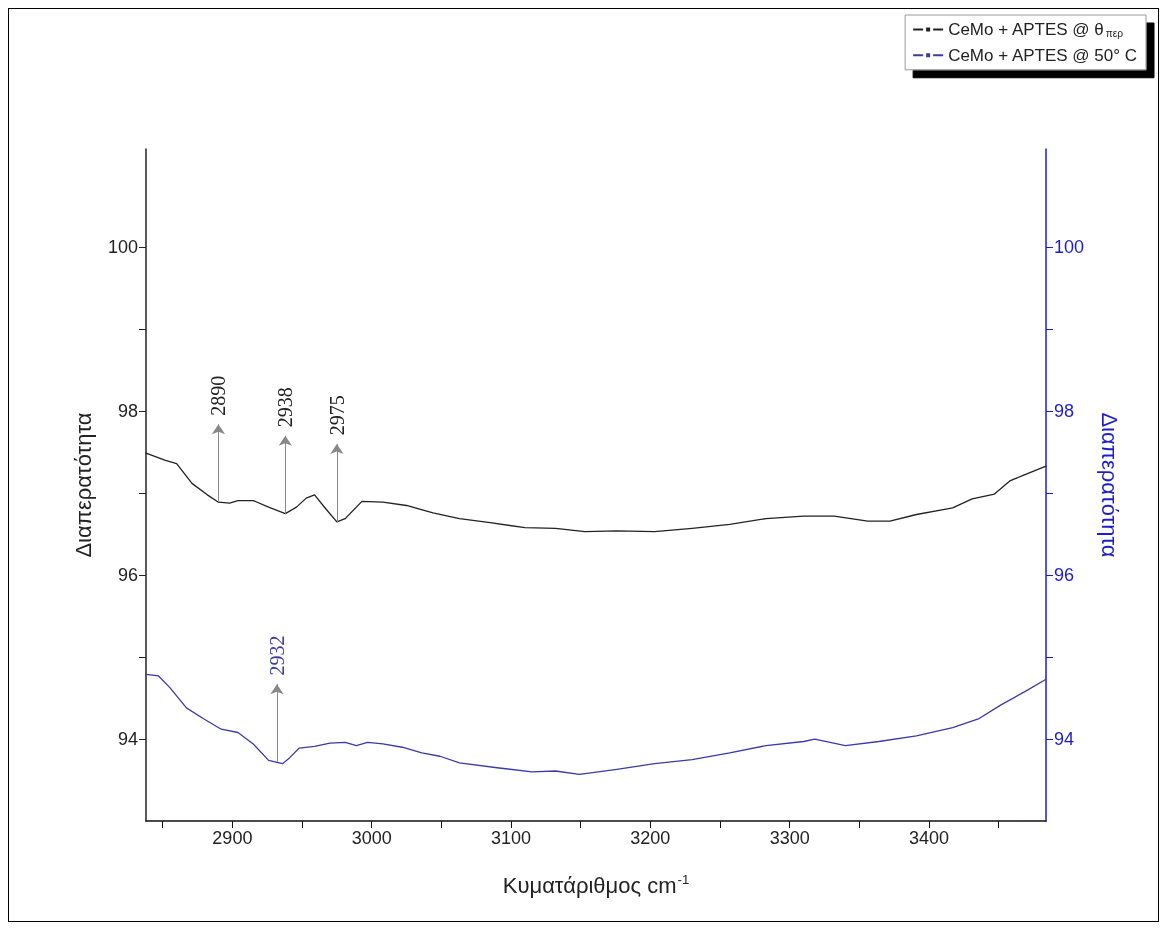  What do you see at coordinates (511, 838) in the screenshot?
I see `x-tick-label: 3100` at bounding box center [511, 838].